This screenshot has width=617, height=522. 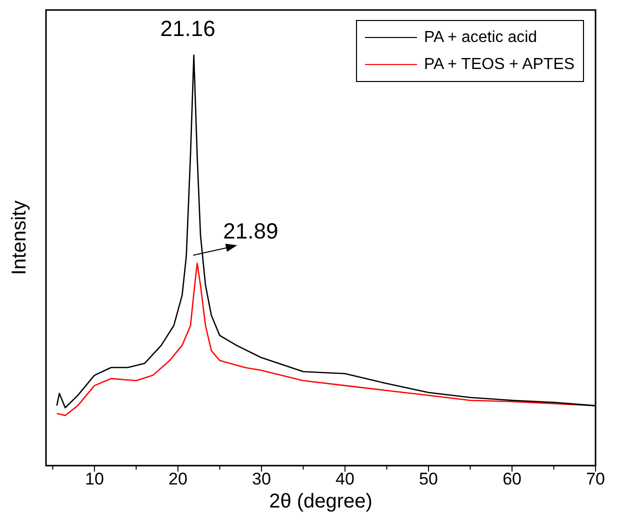 What do you see at coordinates (178, 478) in the screenshot?
I see `x-tick-label: 20` at bounding box center [178, 478].